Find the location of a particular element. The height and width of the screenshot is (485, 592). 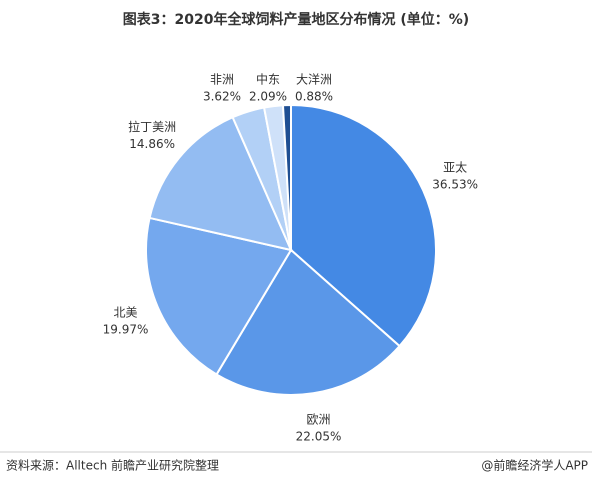

chart-title: 图表3：2020年全球饲料产量地区分布情况 (单位：%) is located at coordinates (296, 19).